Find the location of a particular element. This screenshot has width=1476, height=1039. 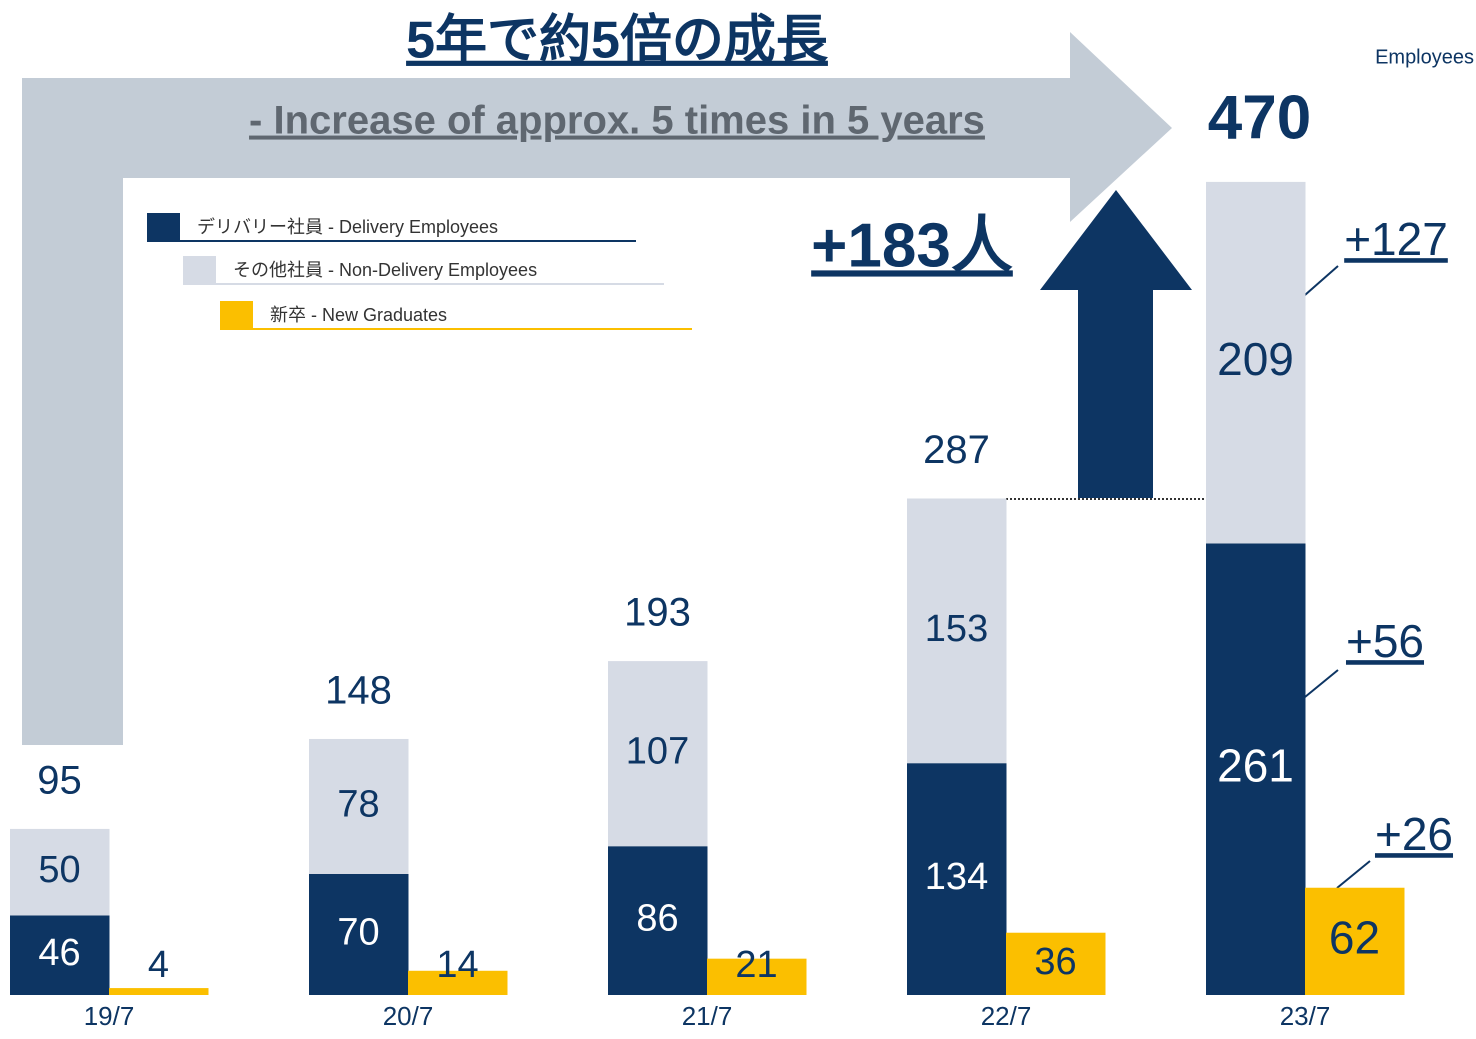

value-label: 50 is located at coordinates (59, 870).